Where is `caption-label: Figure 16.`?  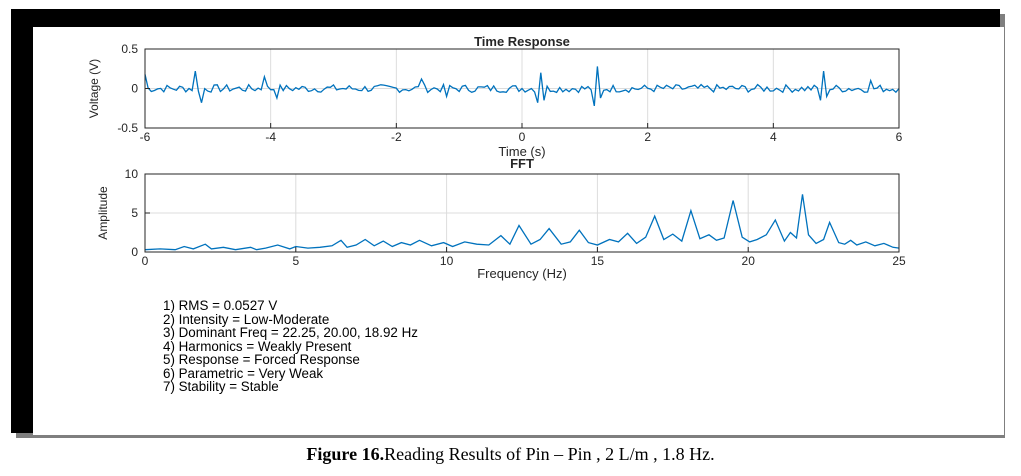
caption-label: Figure 16. is located at coordinates (345, 454).